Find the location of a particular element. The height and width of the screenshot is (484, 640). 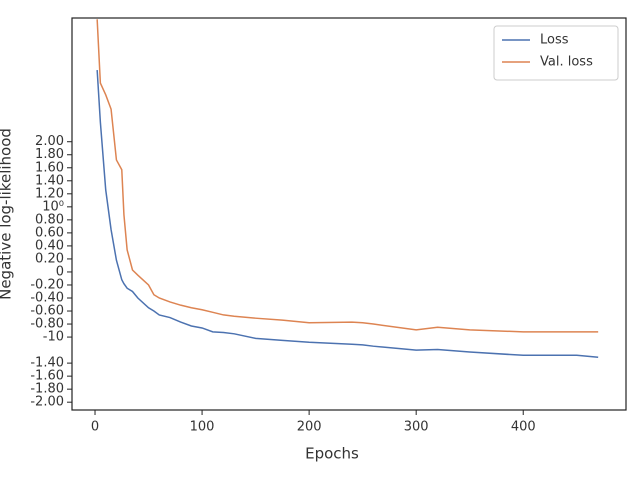

y-tick-label: -1.60 is located at coordinates (47, 376).